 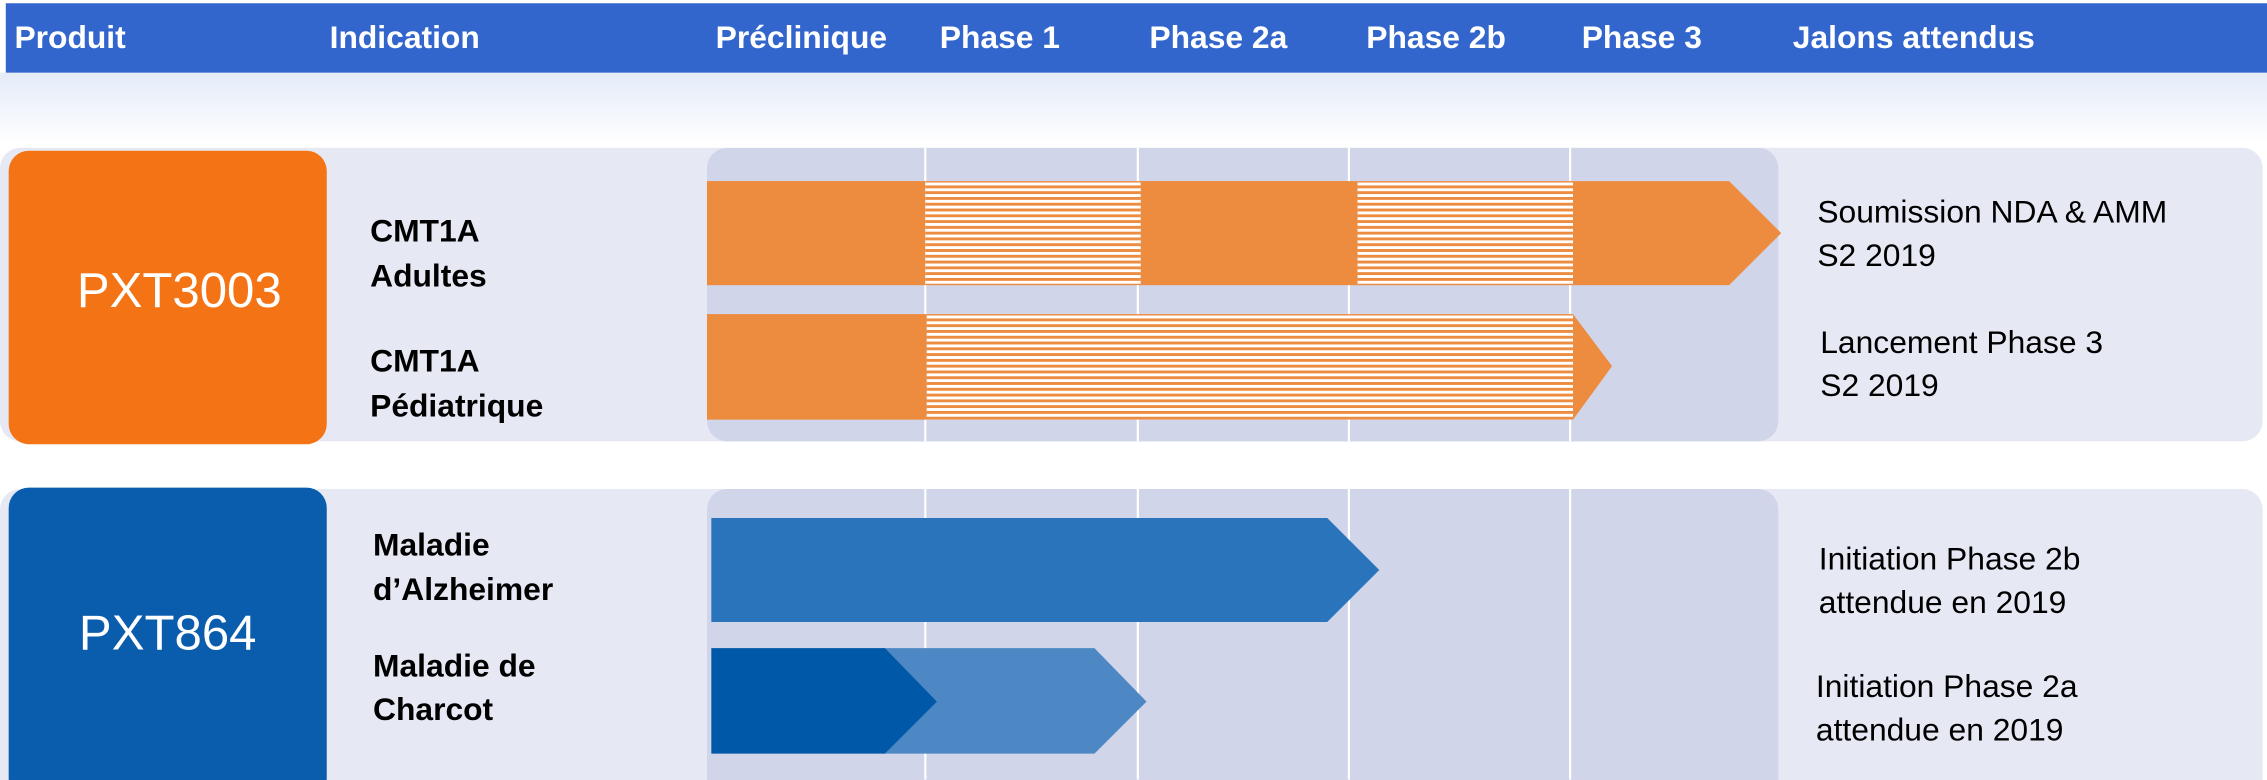 What do you see at coordinates (70, 37) in the screenshot?
I see `header-col: Produit` at bounding box center [70, 37].